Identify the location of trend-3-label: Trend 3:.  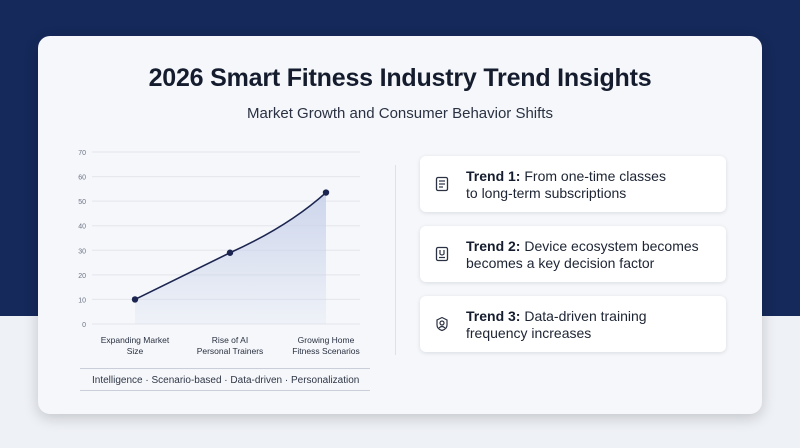
(493, 316).